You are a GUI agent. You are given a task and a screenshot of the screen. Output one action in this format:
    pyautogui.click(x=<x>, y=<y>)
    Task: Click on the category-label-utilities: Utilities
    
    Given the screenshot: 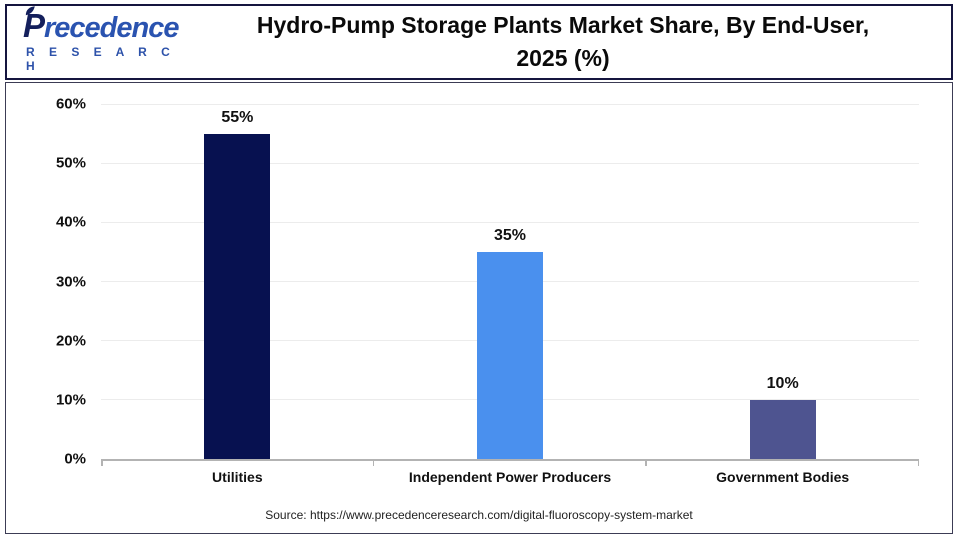 What is the action you would take?
    pyautogui.click(x=237, y=477)
    